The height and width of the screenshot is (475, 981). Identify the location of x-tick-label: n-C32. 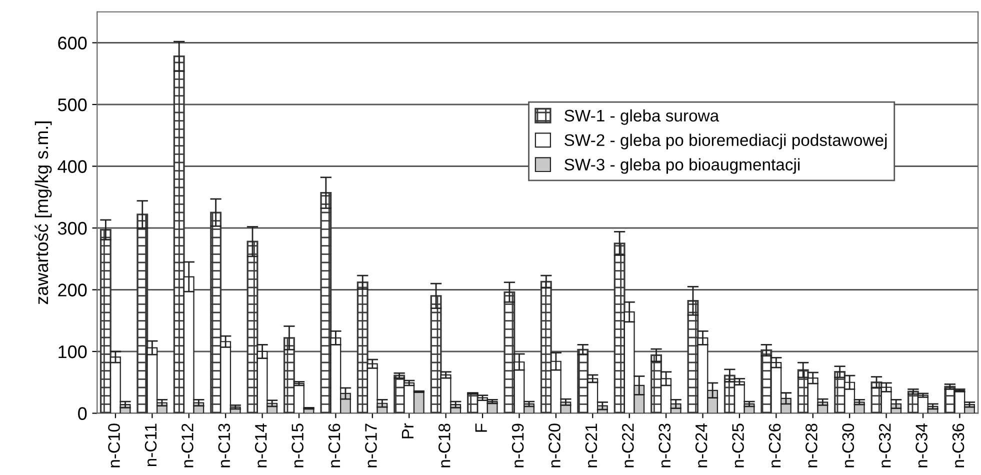
(884, 446).